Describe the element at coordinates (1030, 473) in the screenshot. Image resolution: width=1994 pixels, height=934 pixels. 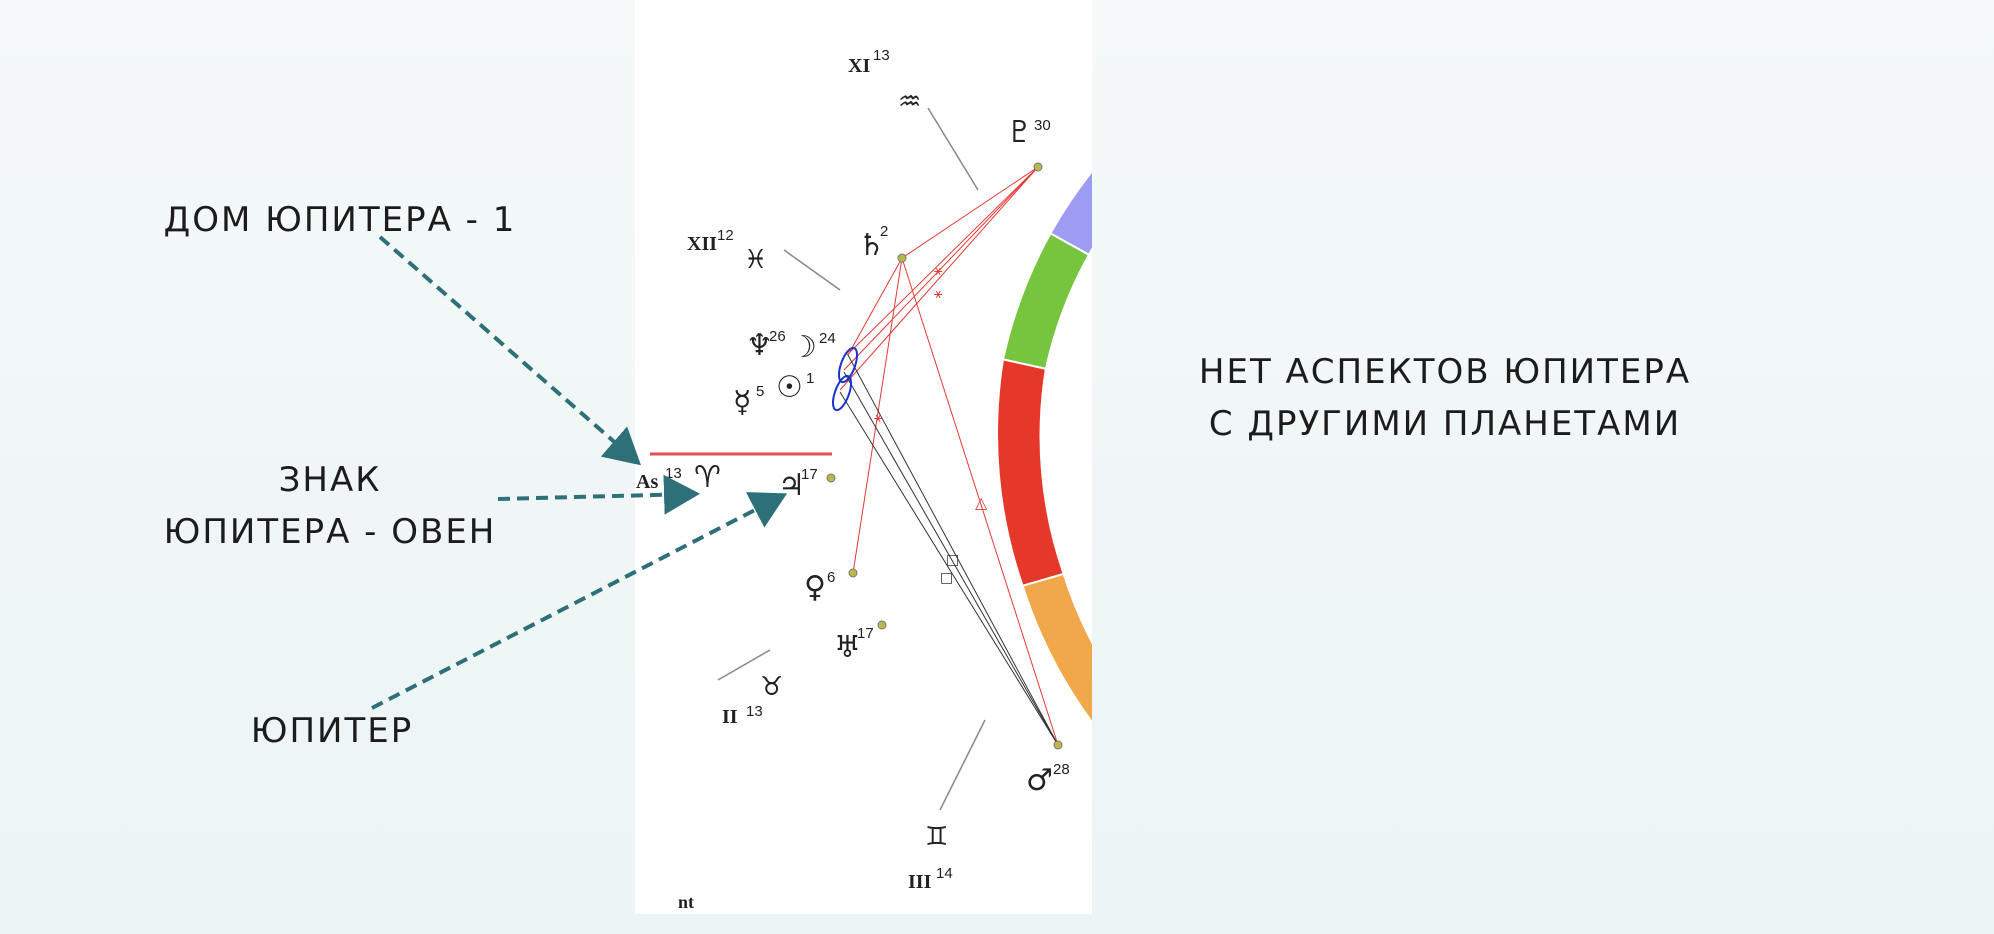
I see `sign-segment-aries` at that location.